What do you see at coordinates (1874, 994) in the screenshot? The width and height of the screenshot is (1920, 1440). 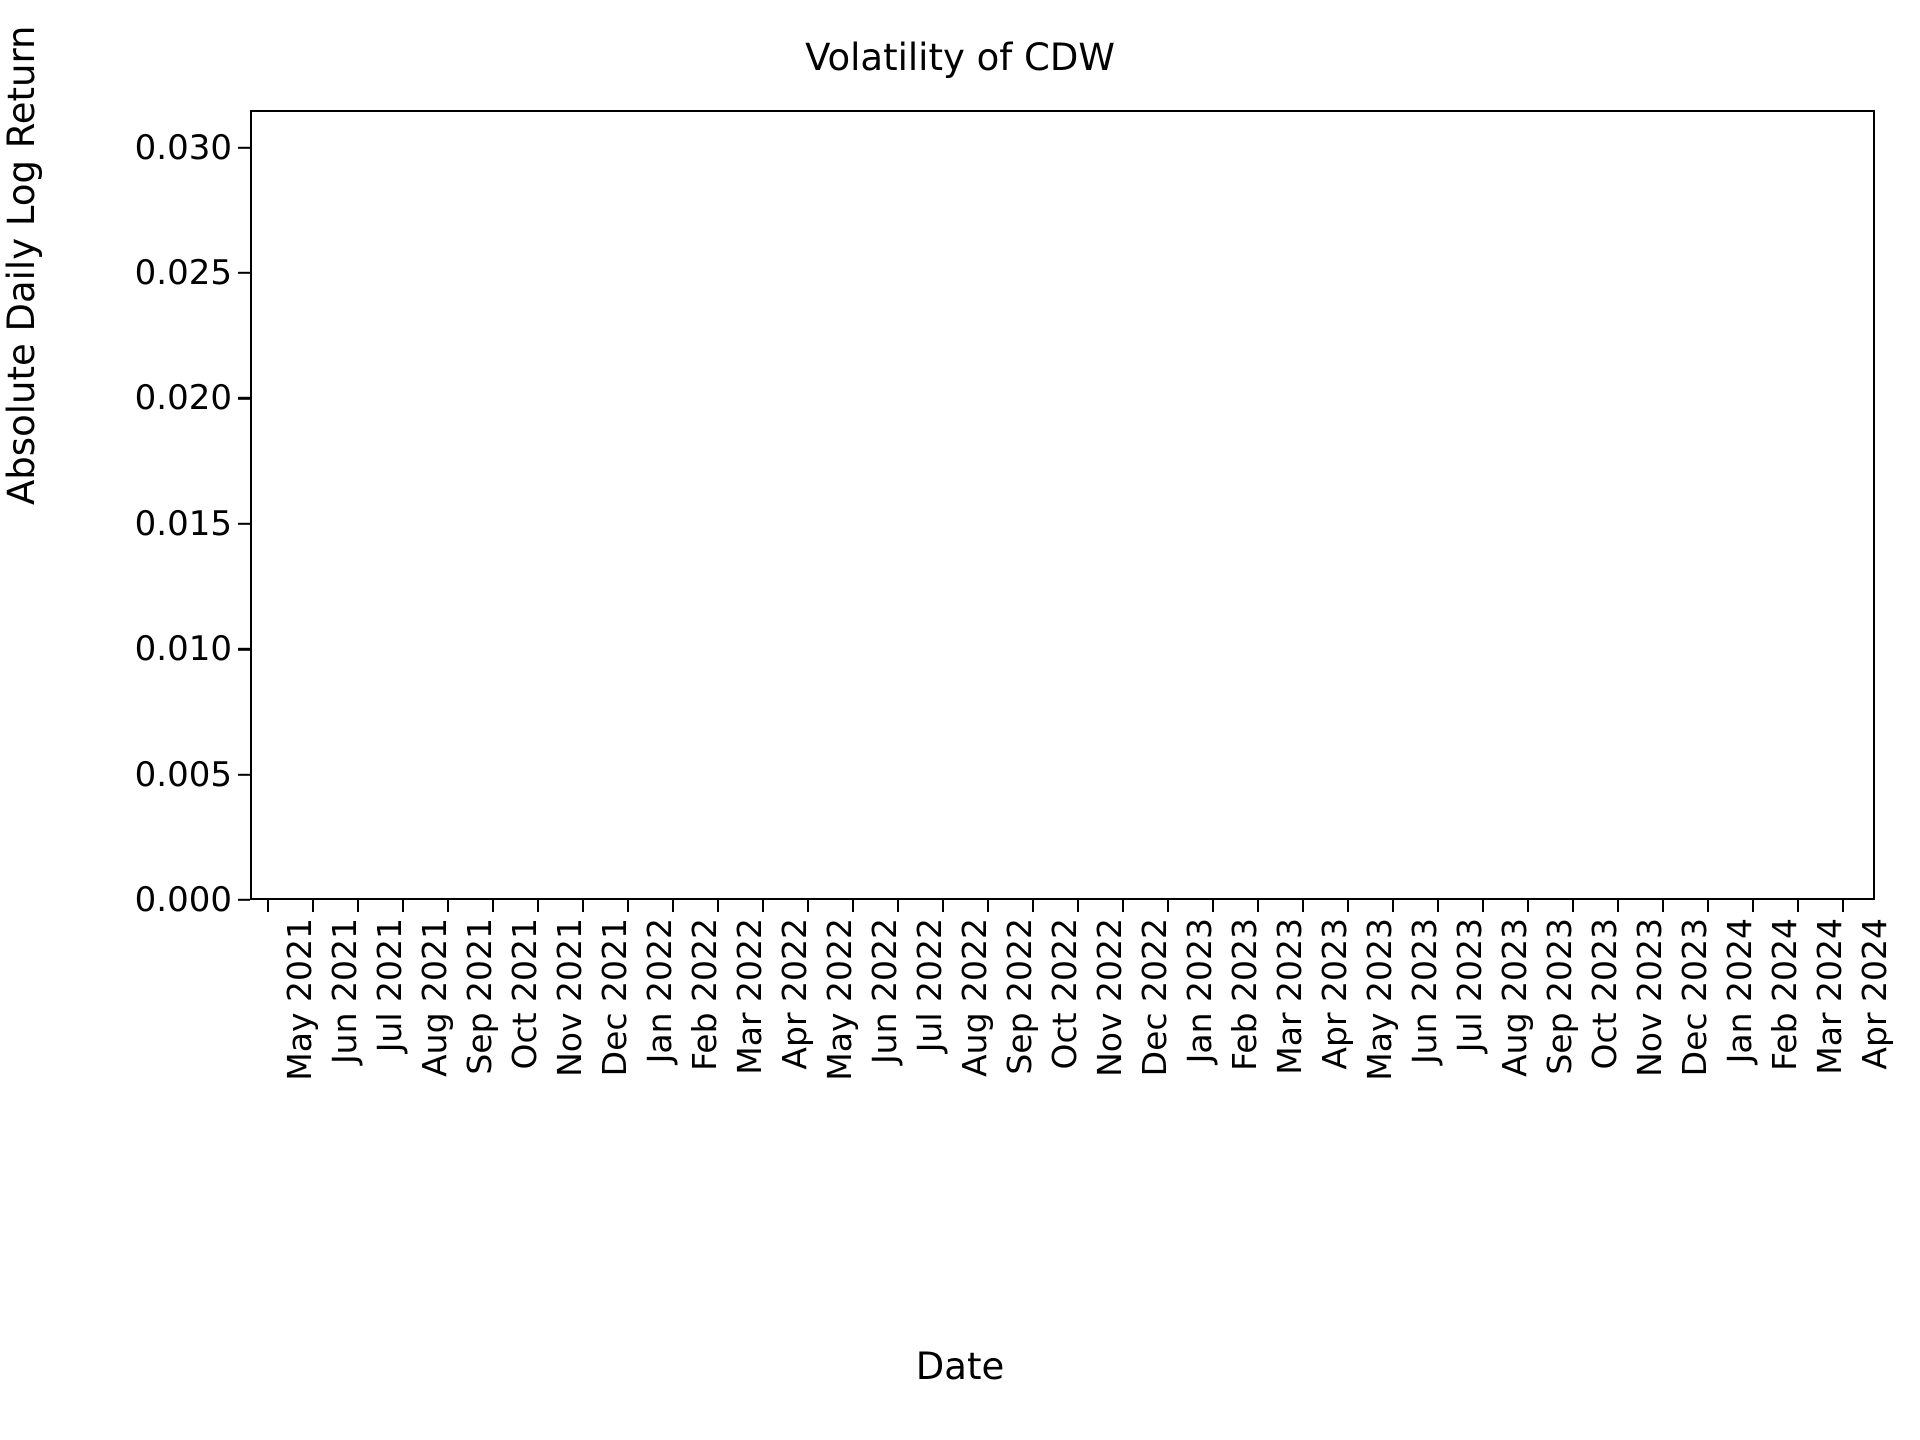 I see `x-tick-label: Apr 2024` at bounding box center [1874, 994].